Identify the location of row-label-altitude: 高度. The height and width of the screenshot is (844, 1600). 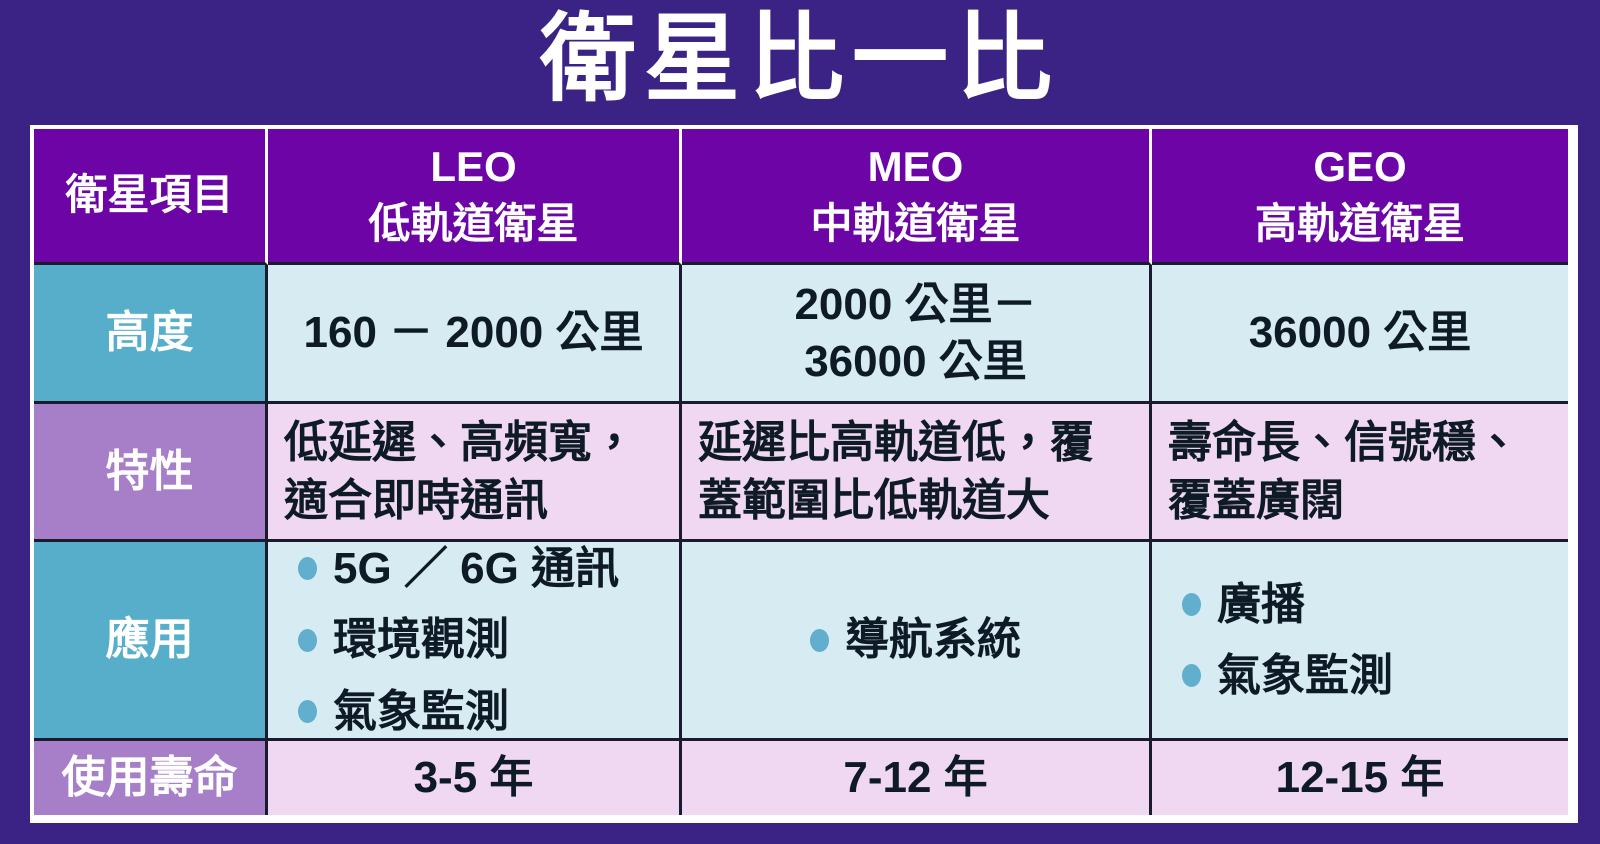
(151, 334).